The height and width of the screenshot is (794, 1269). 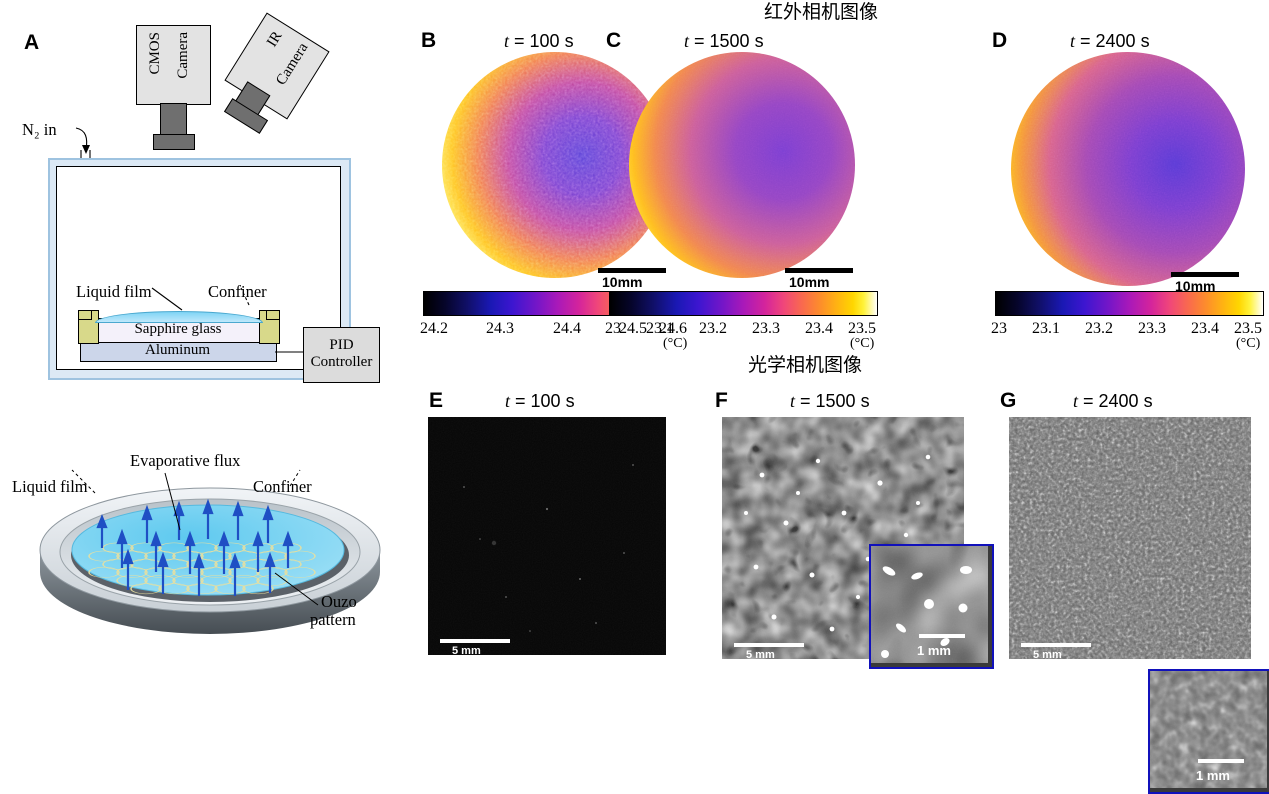 What do you see at coordinates (341, 345) in the screenshot?
I see `pid-label-1: PID` at bounding box center [341, 345].